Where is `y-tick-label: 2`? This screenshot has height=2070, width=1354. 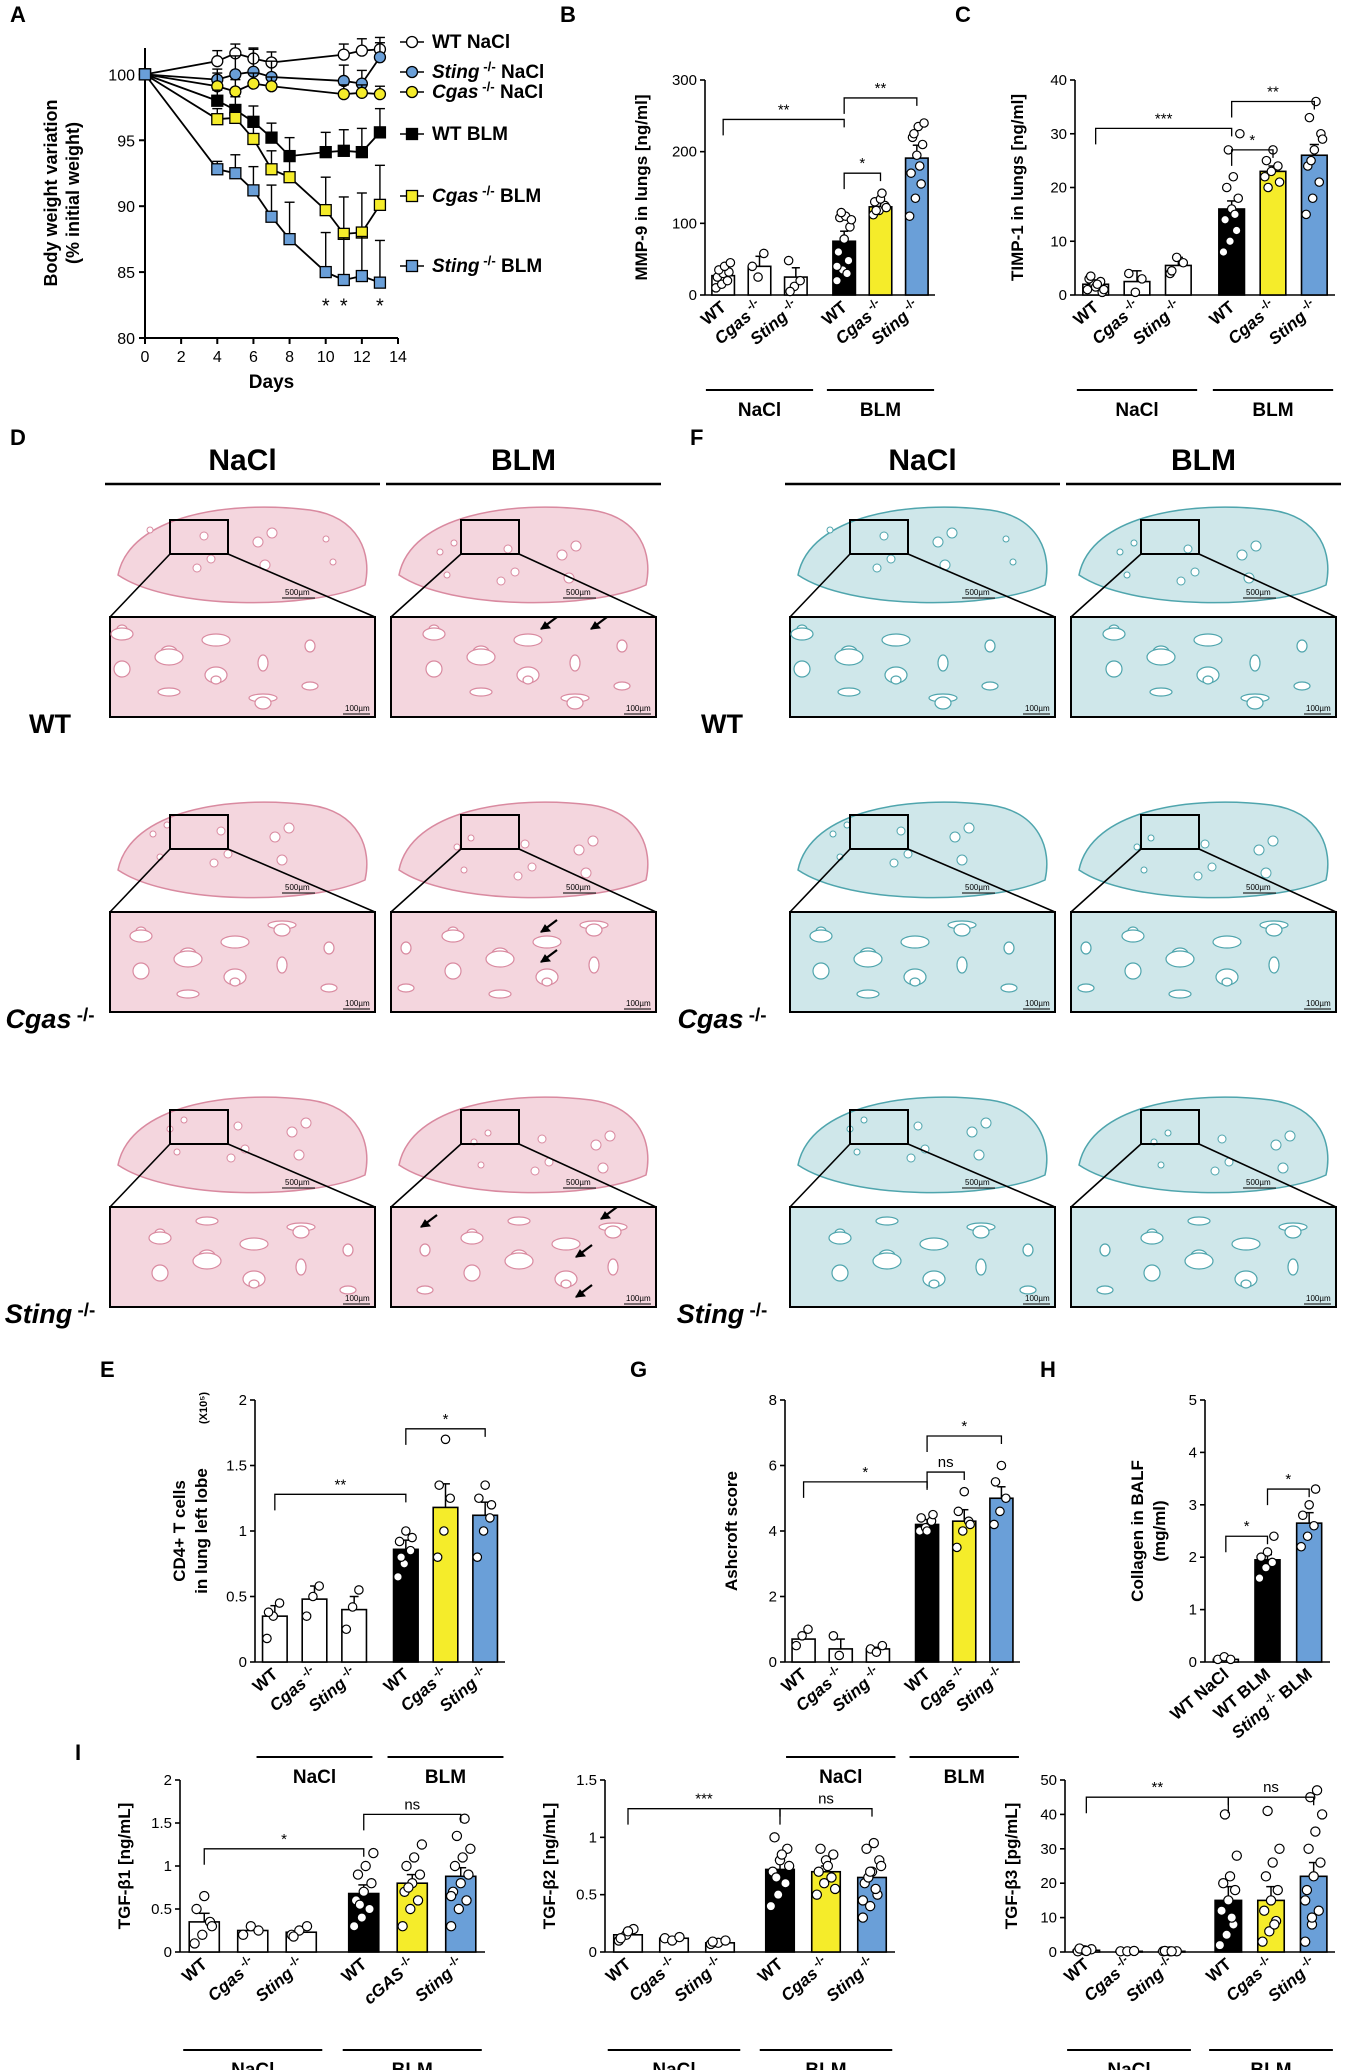 y-tick-label: 2 is located at coordinates (168, 1780).